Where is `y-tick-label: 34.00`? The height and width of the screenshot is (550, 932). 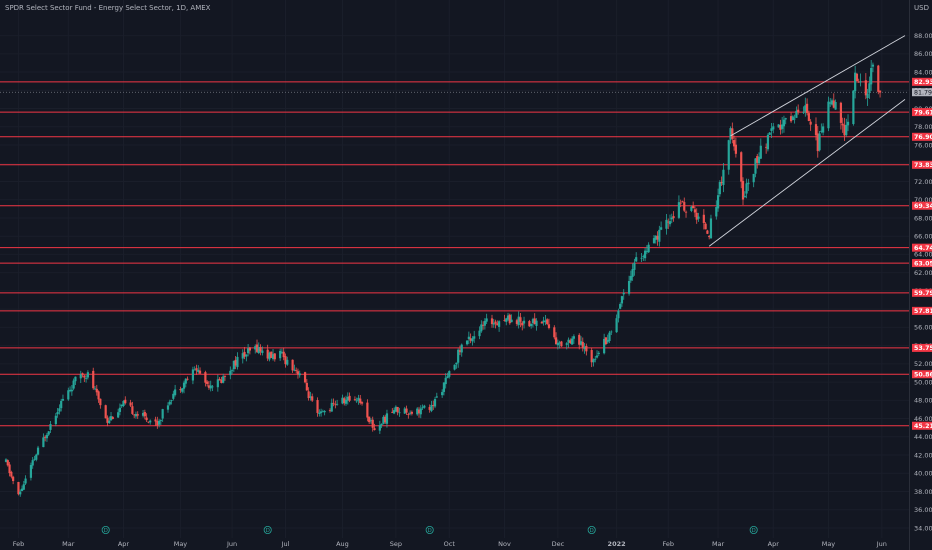
y-tick-label: 34.00 is located at coordinates (923, 528).